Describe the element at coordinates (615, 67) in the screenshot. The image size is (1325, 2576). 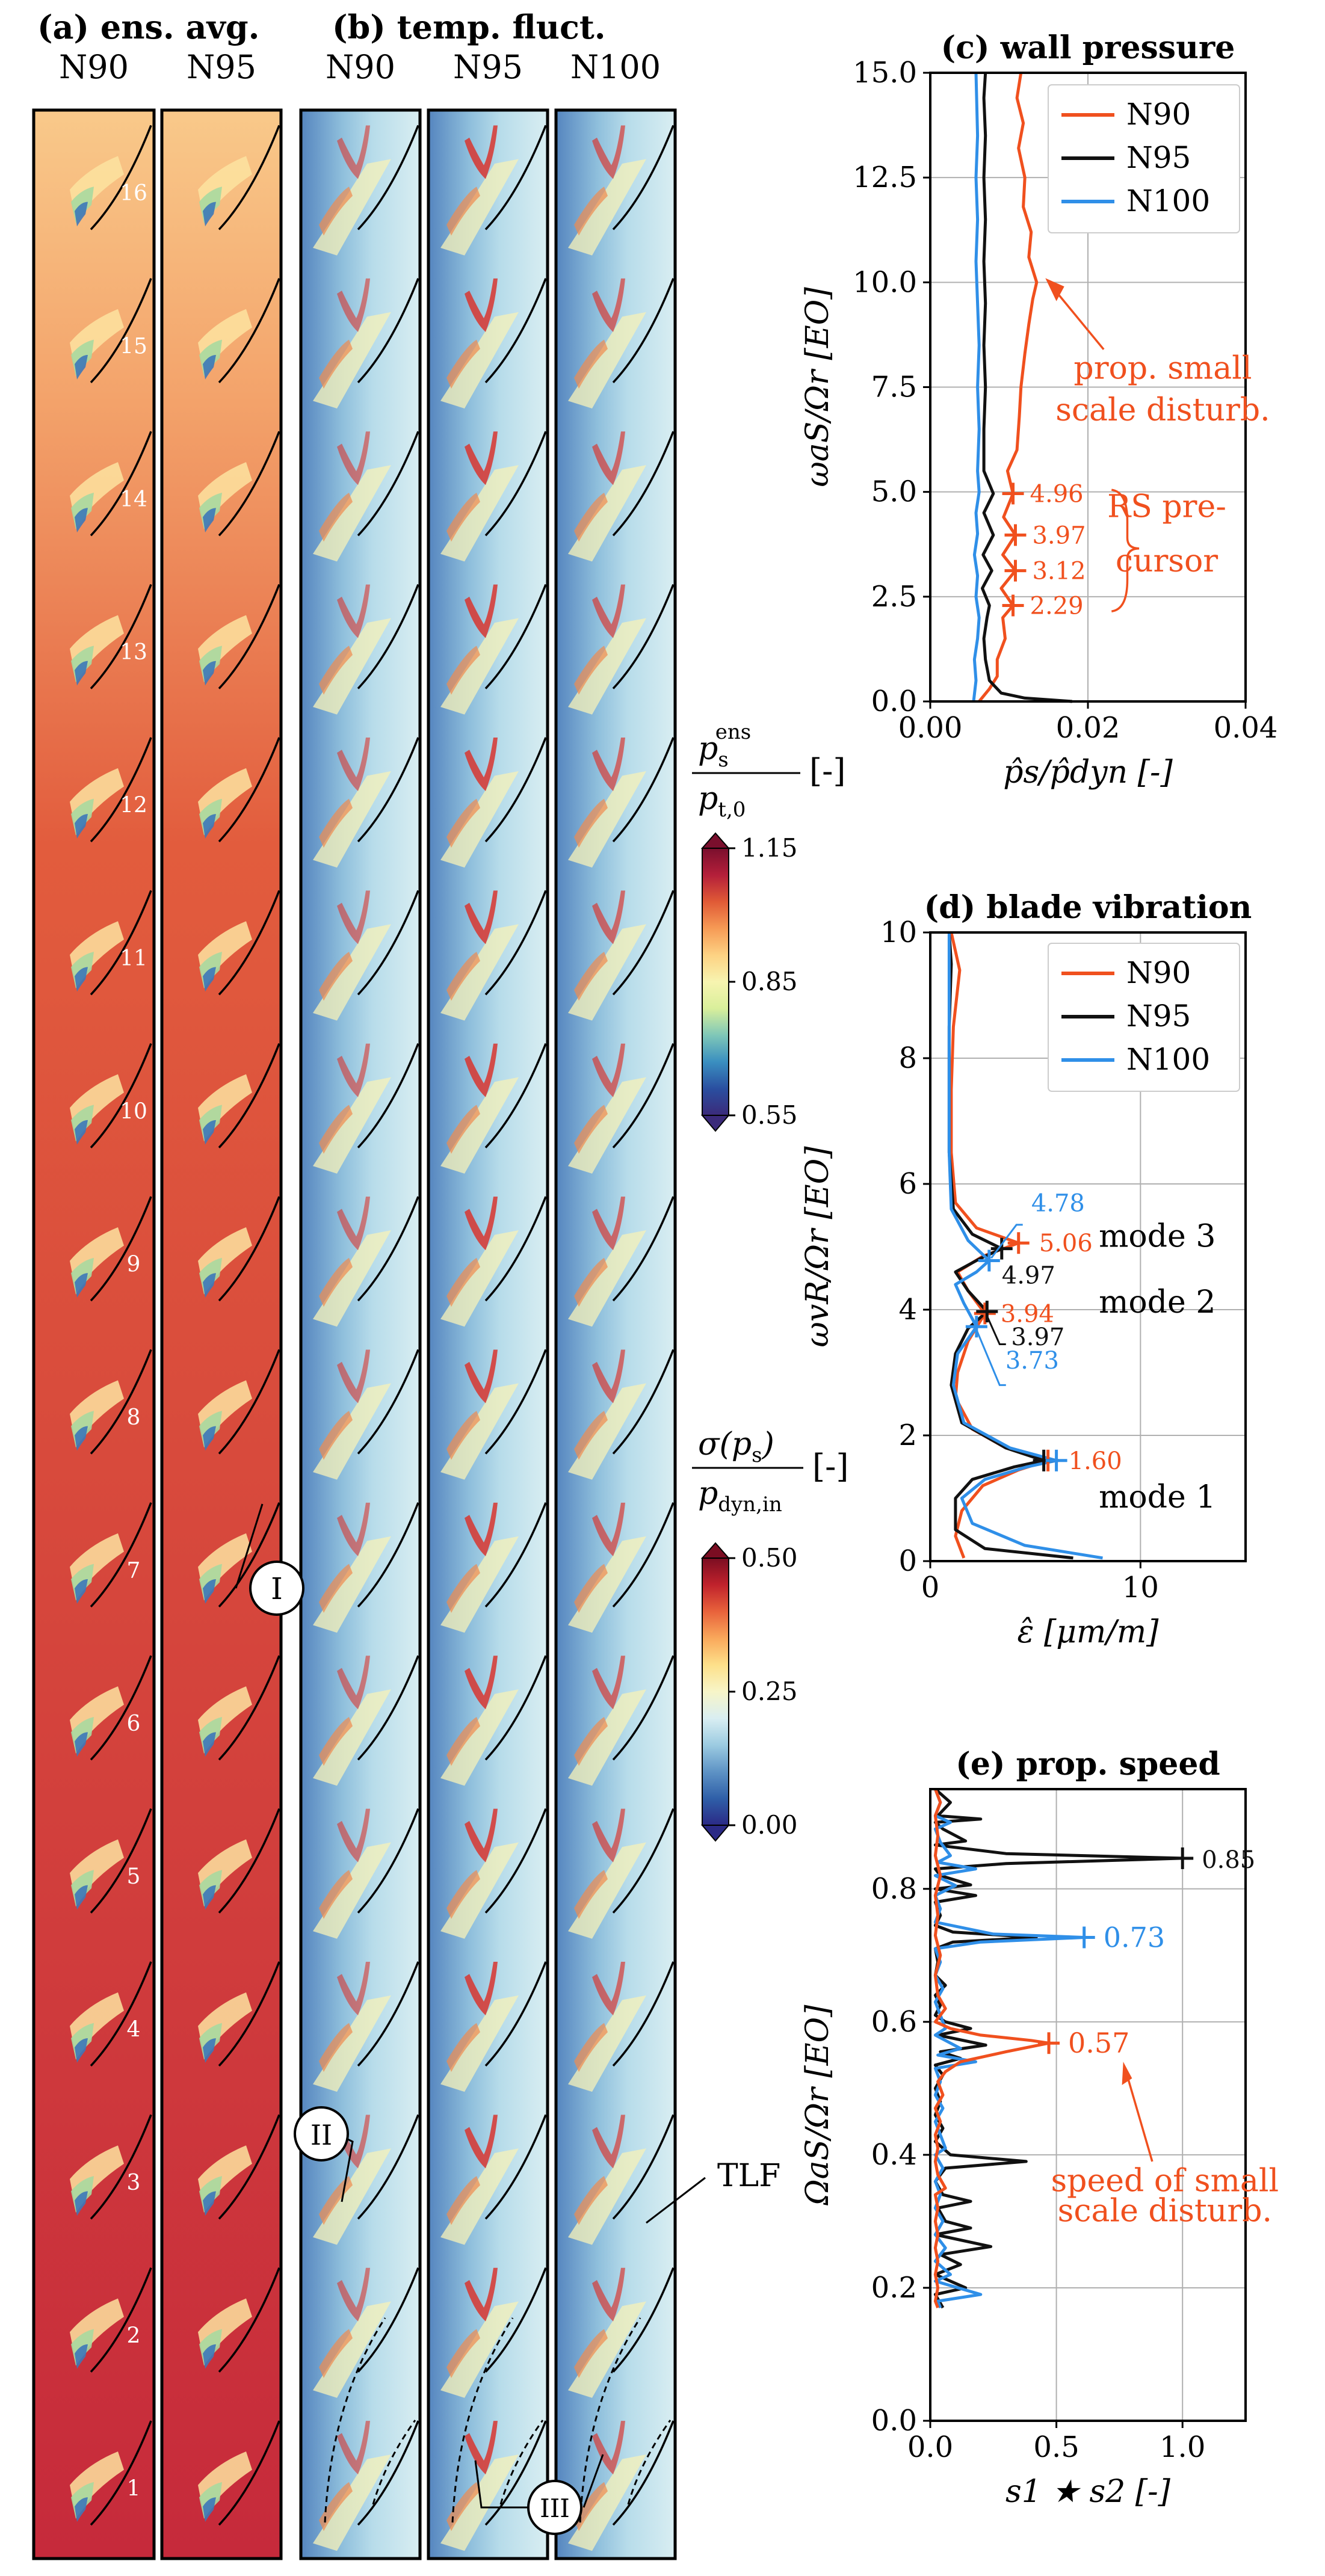
I see `panel-b-col-3: N100` at that location.